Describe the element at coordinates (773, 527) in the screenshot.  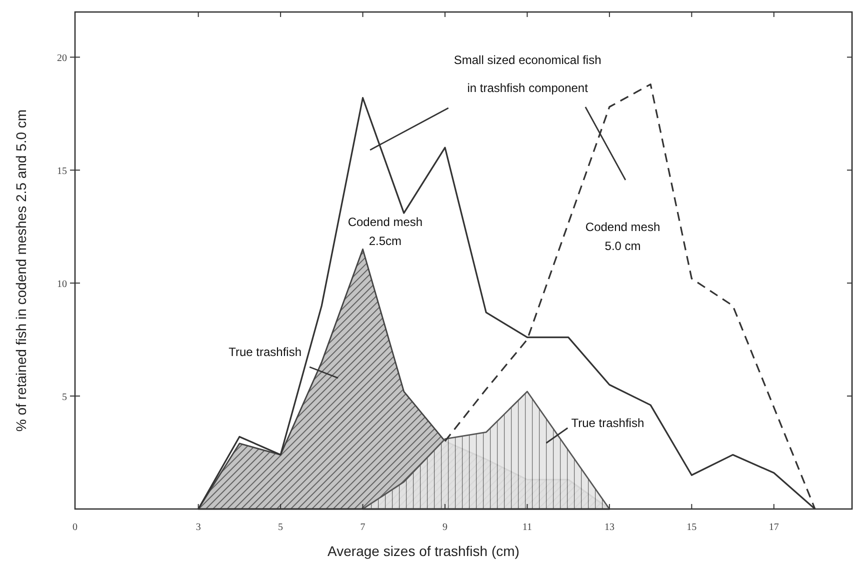
I see `x-tick-label: 17` at that location.